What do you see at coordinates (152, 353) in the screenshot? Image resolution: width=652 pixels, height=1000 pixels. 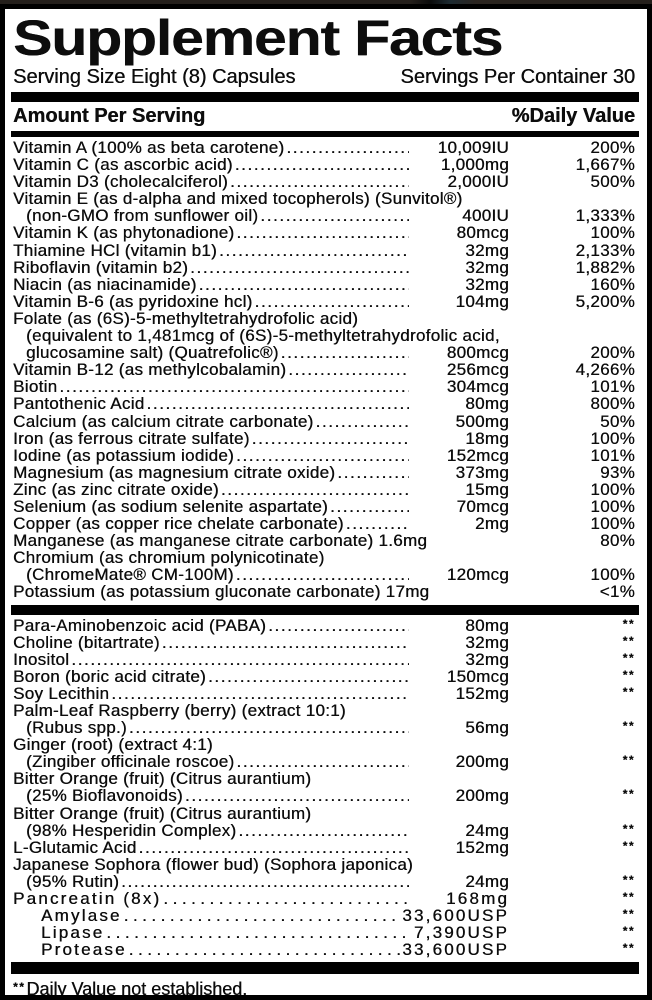 I see `nutrient-name: glucosamine salt) (Quatrefolic®)` at bounding box center [152, 353].